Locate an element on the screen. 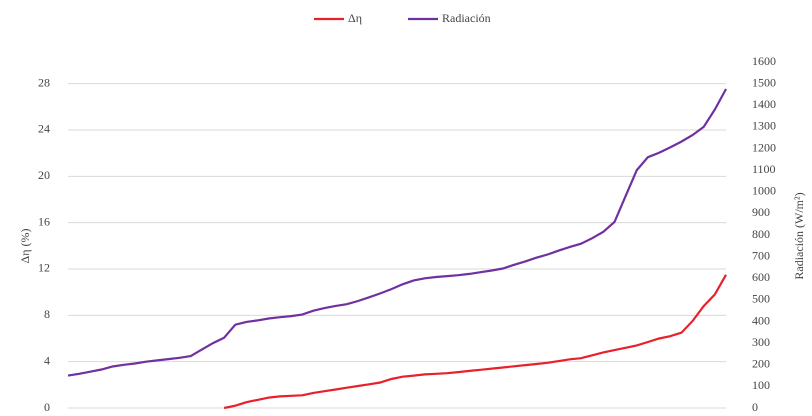 This screenshot has width=812, height=416. y2-tick-label: 400 is located at coordinates (761, 320).